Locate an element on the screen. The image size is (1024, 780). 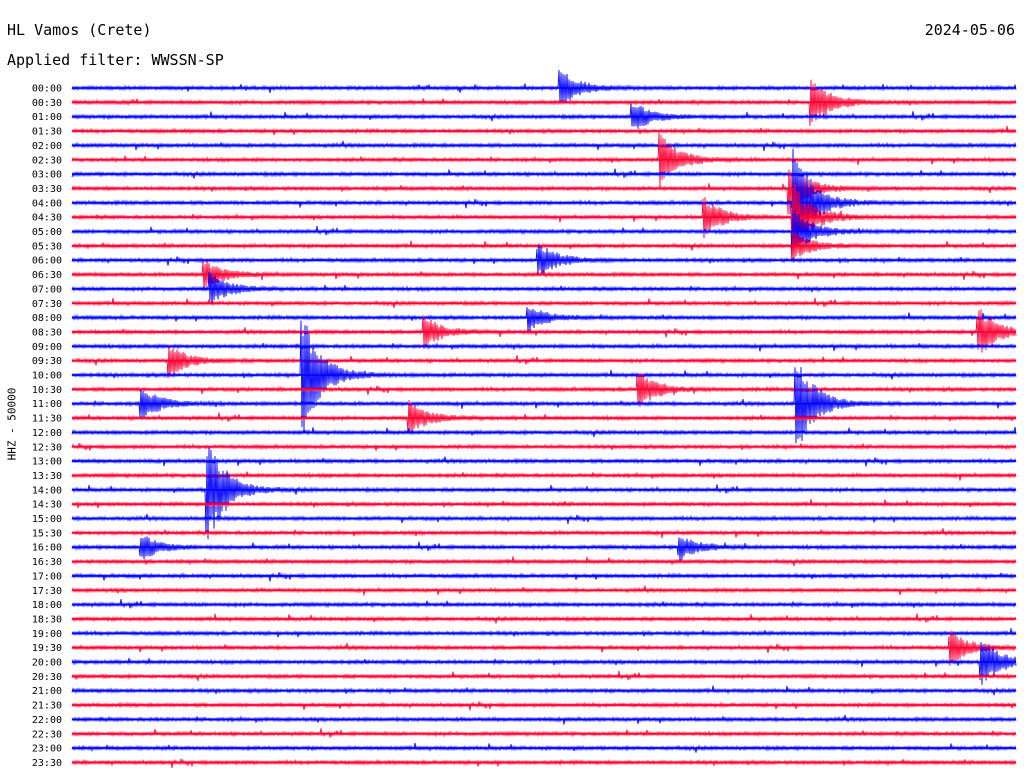
time-label: 07:00 is located at coordinates (47, 289).